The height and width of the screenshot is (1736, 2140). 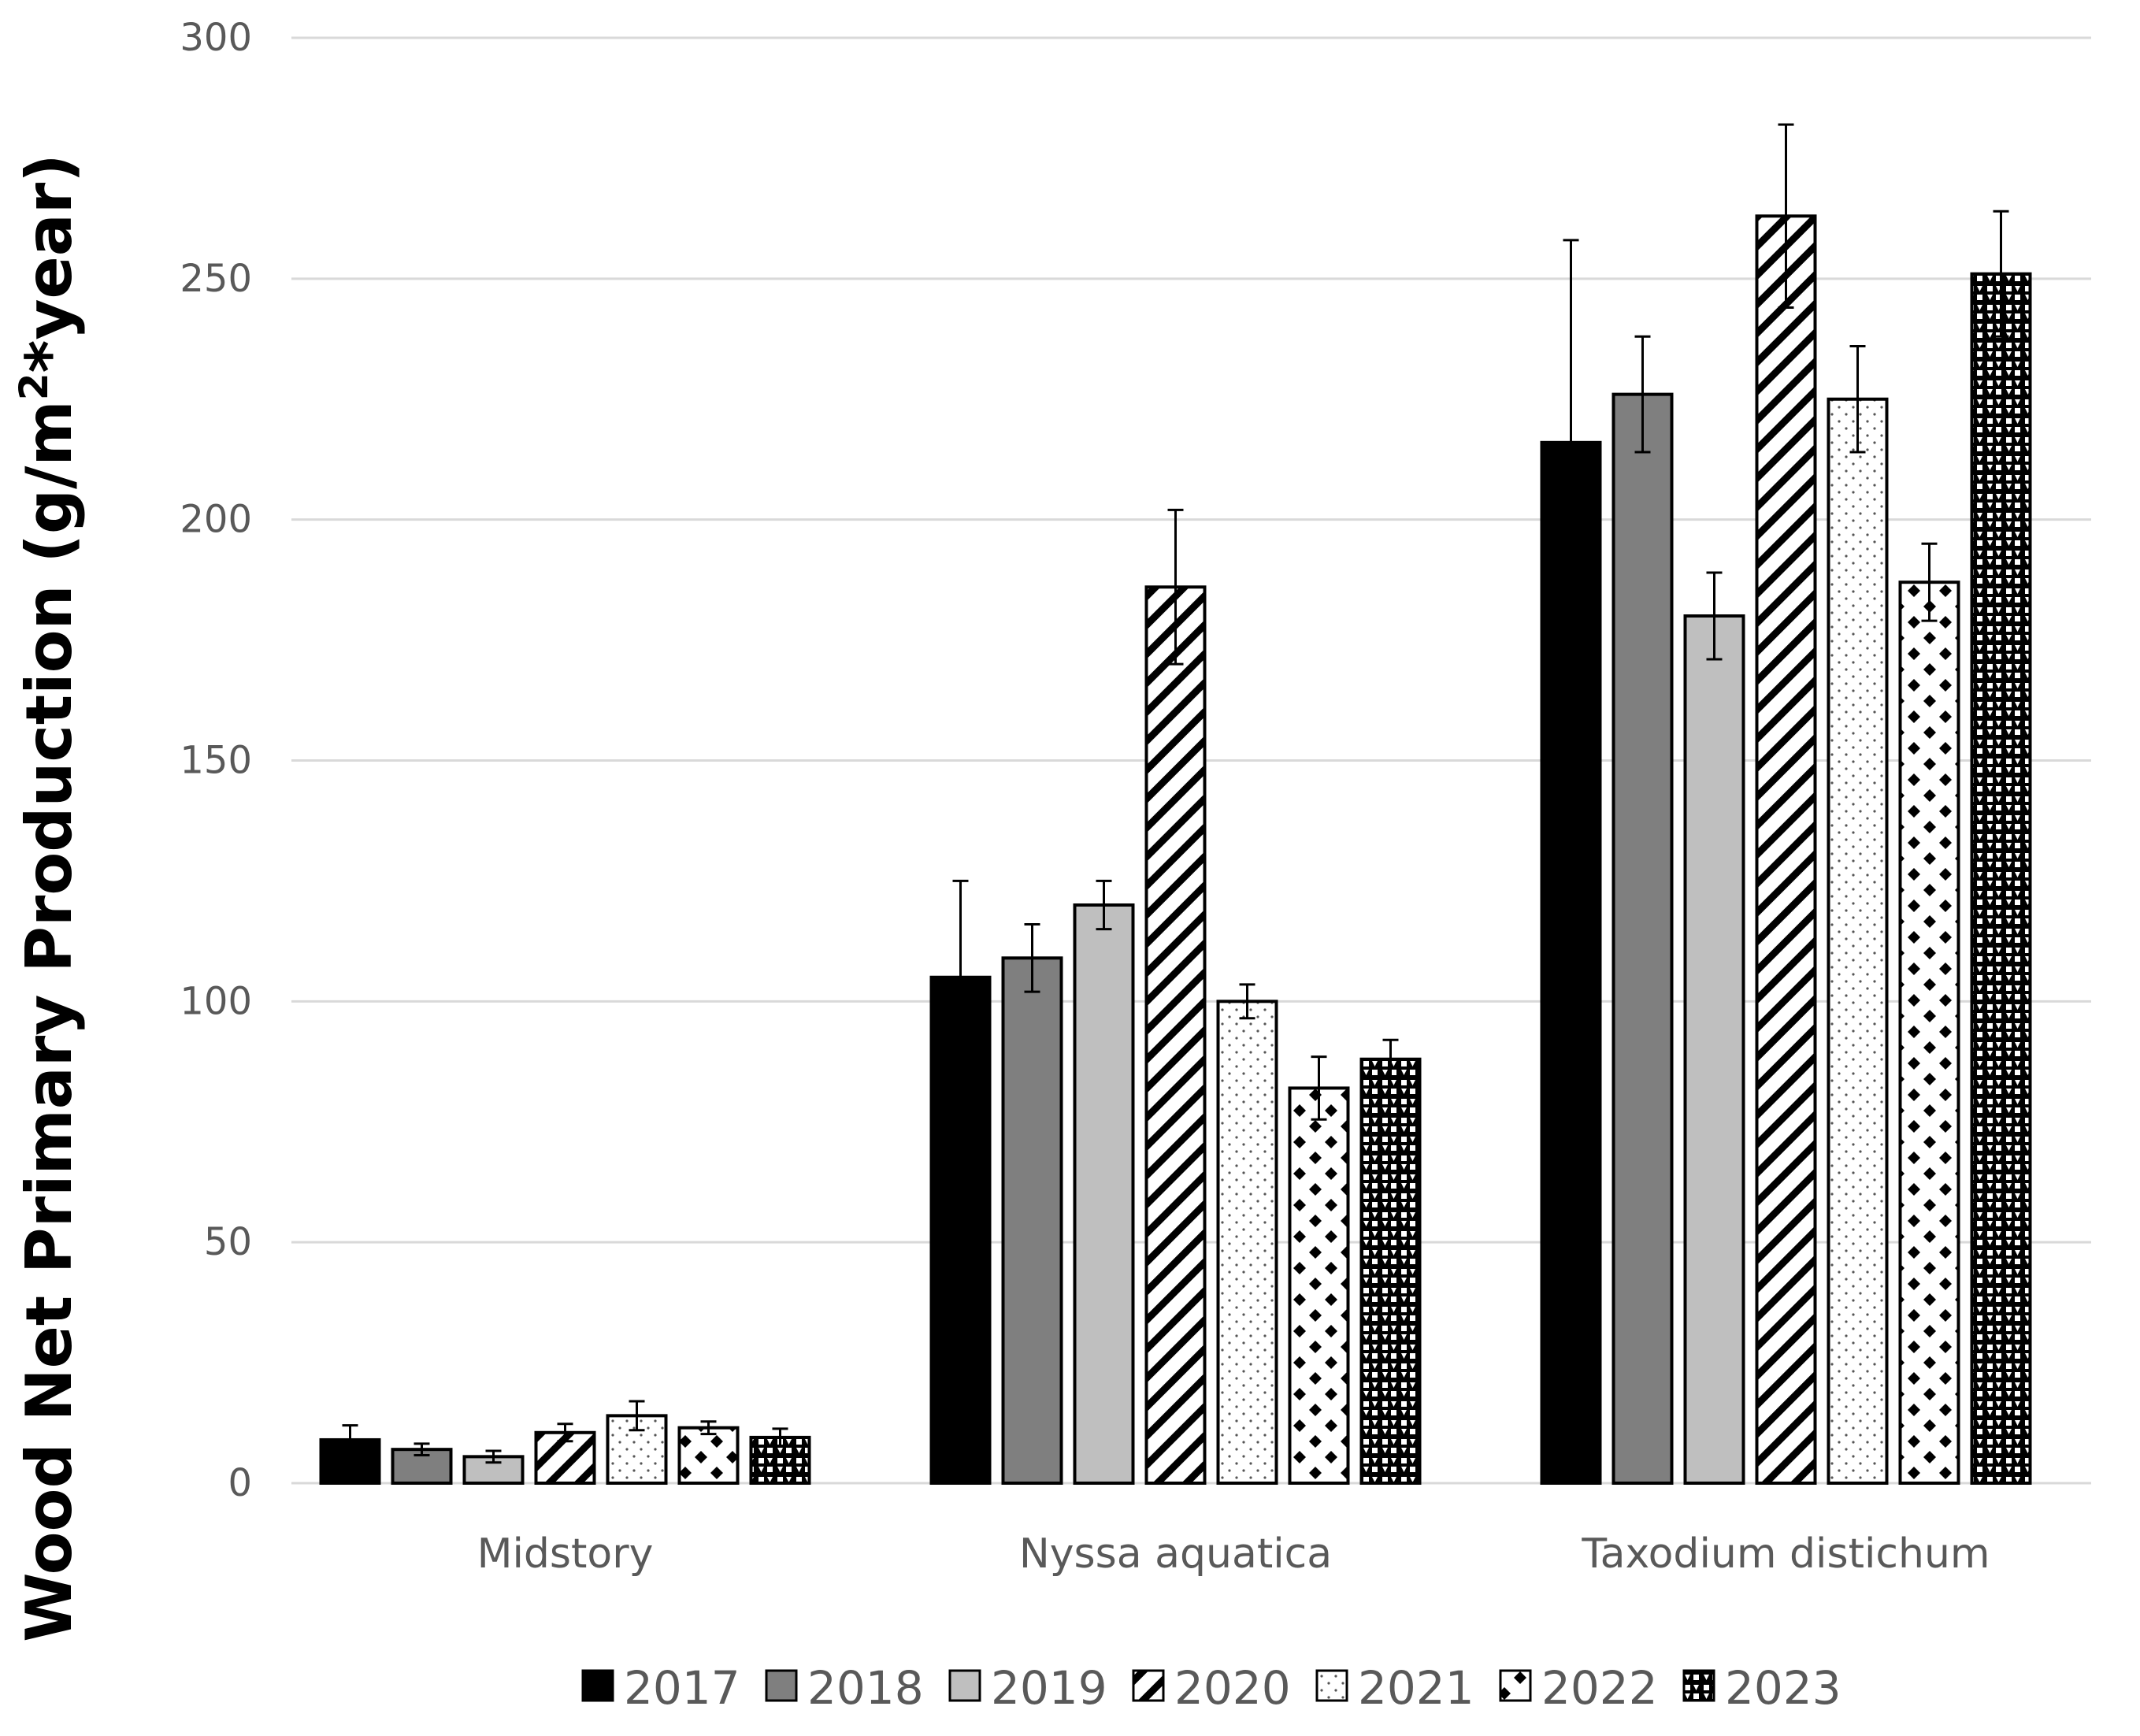 What do you see at coordinates (1391, 1059) in the screenshot?
I see `error-bar-nyssa-aquatica-2023` at bounding box center [1391, 1059].